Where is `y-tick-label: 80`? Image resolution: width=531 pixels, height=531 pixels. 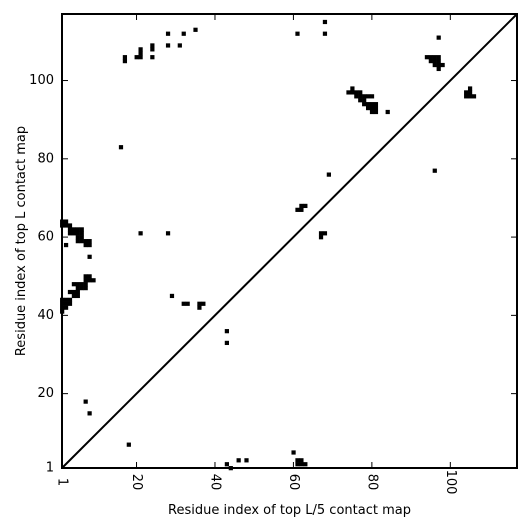 y-tick-label: 80 is located at coordinates (45, 158).